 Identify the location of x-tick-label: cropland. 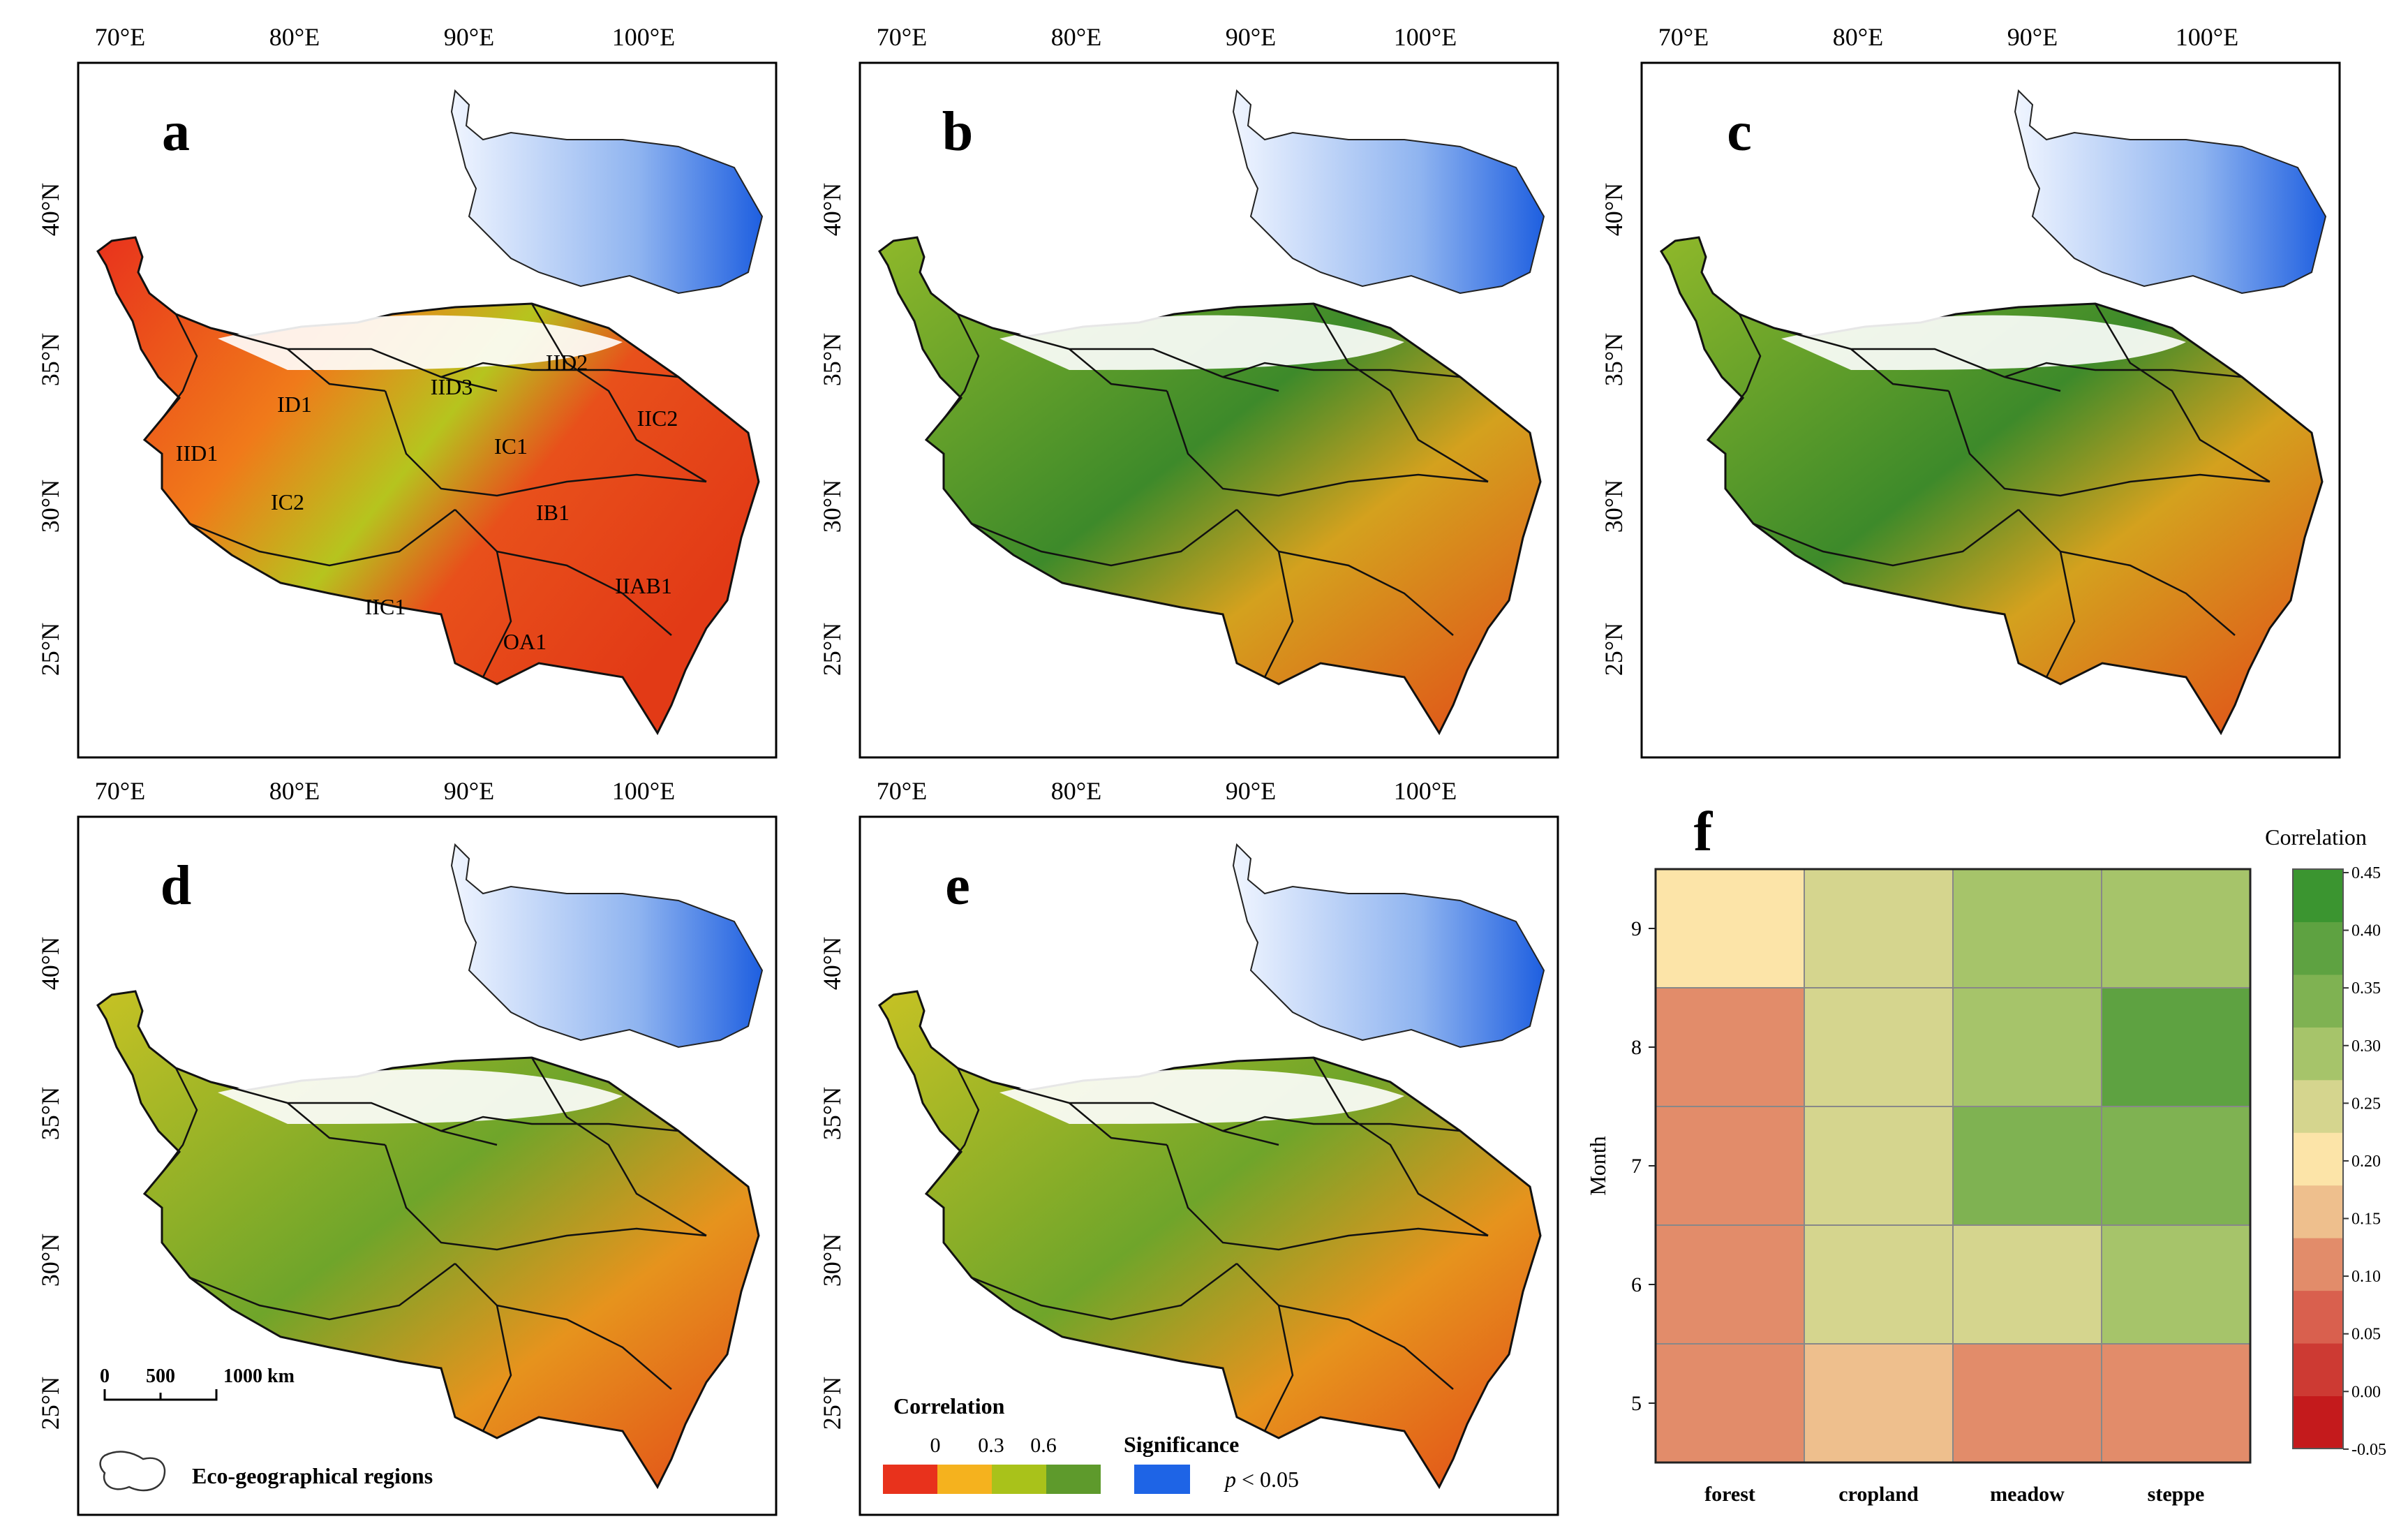
(1879, 1494).